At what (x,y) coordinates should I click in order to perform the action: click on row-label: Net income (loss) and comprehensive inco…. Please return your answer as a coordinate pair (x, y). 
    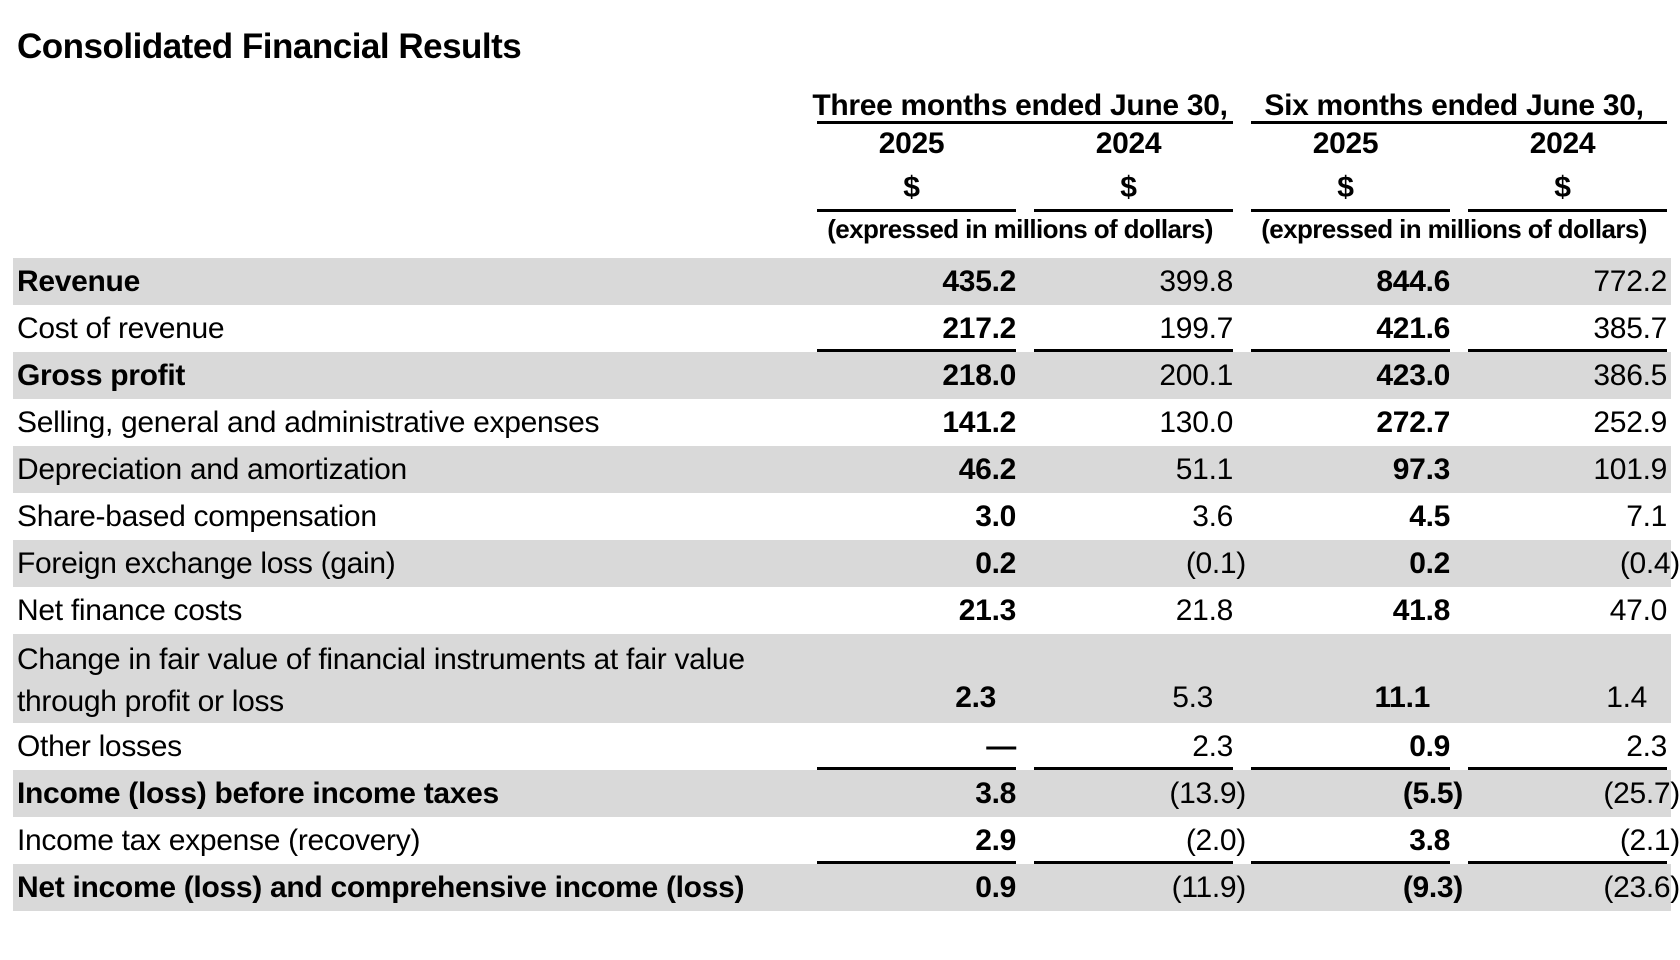
    Looking at the image, I should click on (381, 887).